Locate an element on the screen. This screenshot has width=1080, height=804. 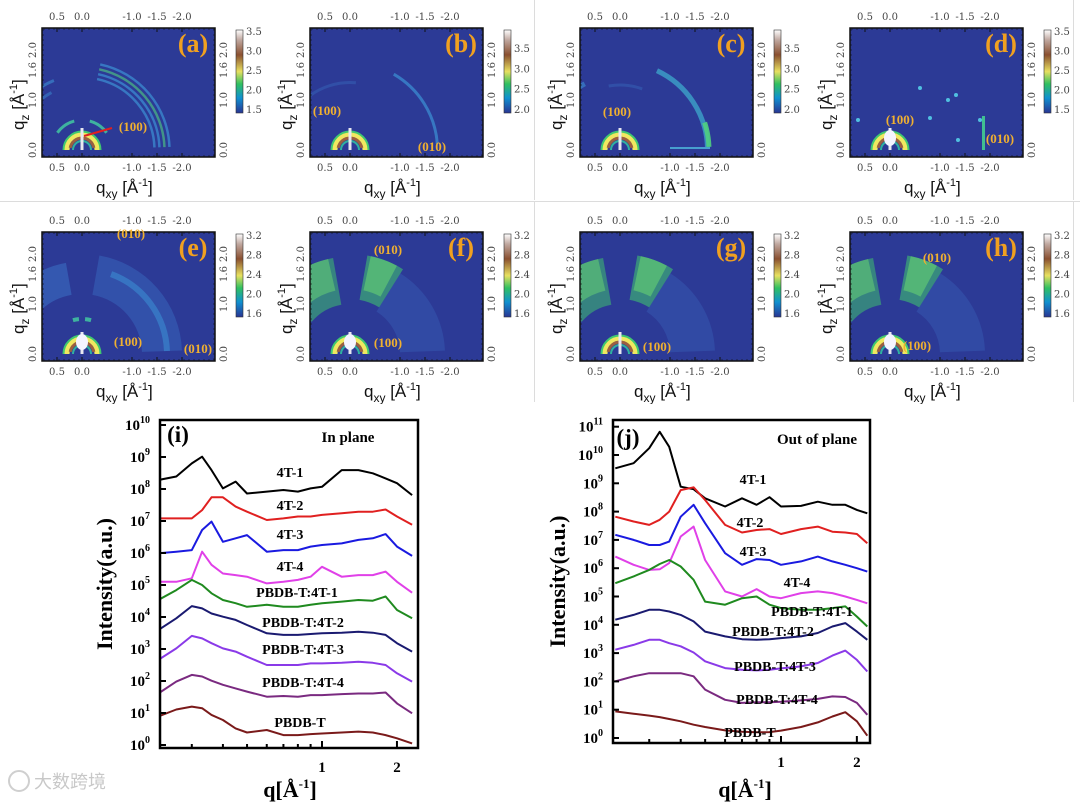
panel-label: (h) is located at coordinates (1001, 247).